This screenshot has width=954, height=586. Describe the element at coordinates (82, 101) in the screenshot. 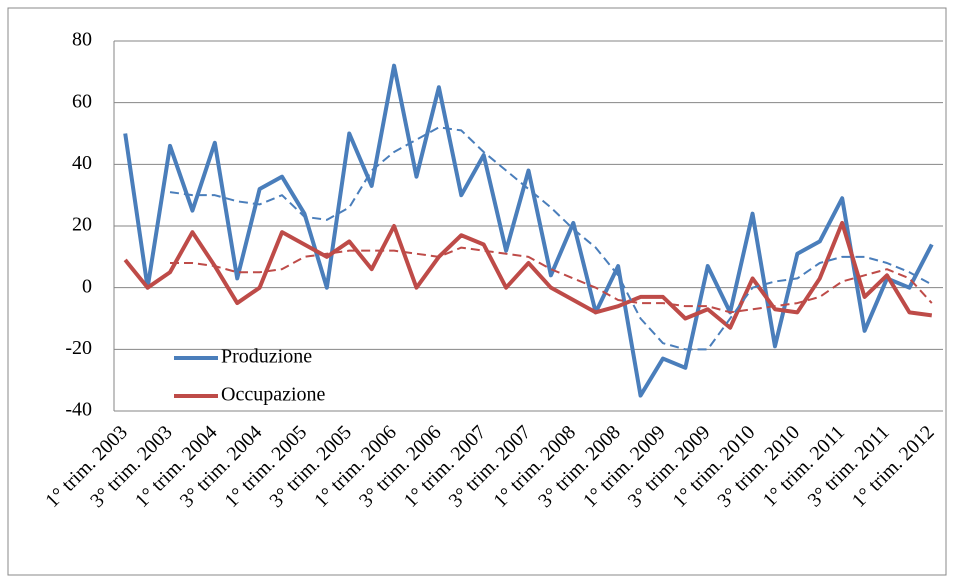

I see `y-tick-label: 60` at that location.